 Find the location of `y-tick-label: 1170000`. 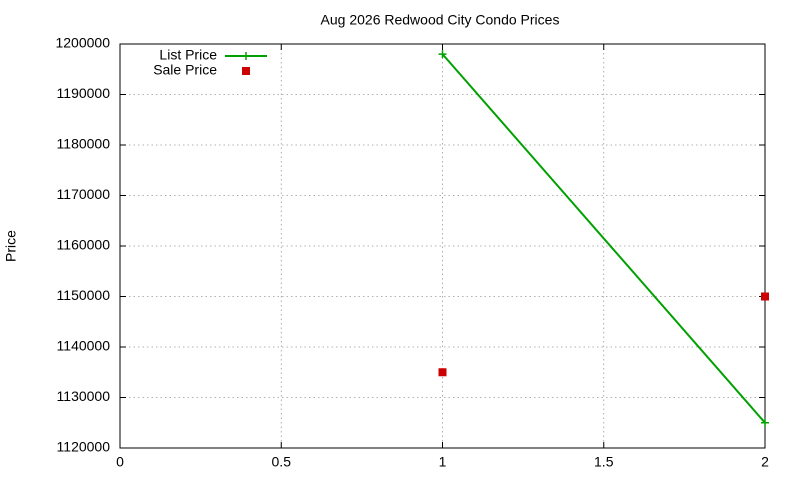

y-tick-label: 1170000 is located at coordinates (84, 194).